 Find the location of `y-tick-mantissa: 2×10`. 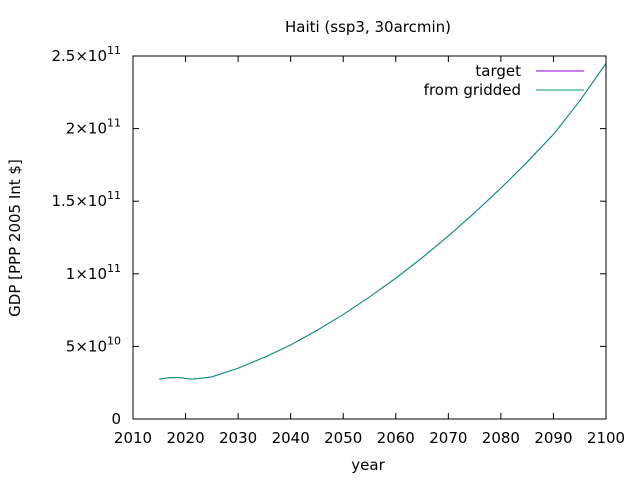

y-tick-mantissa: 2×10 is located at coordinates (86, 129).